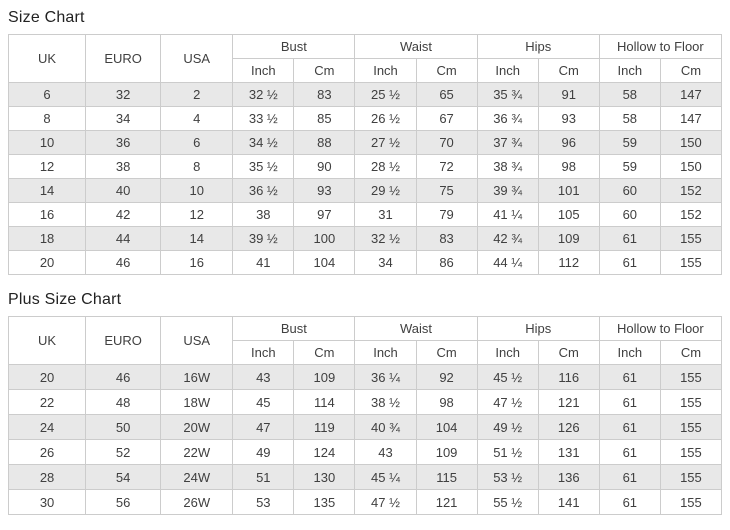 This screenshot has width=730, height=530. Describe the element at coordinates (691, 166) in the screenshot. I see `table-cell: 150` at that location.